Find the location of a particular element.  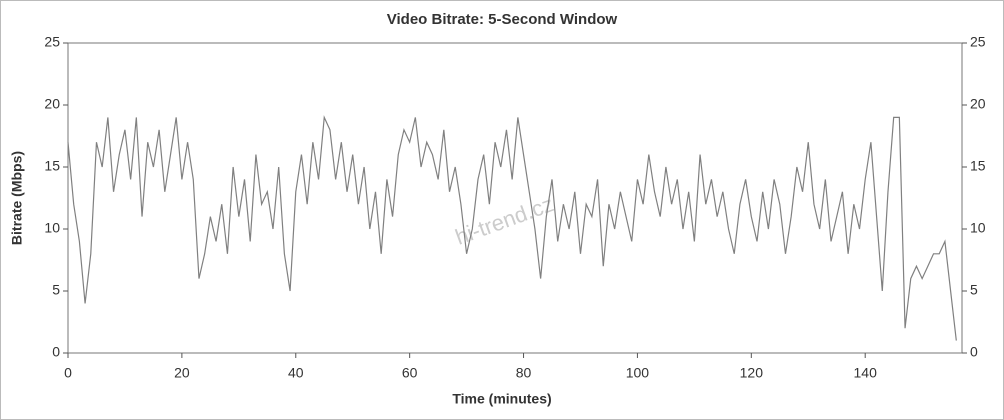

y-tick-label: 20 is located at coordinates (52, 104).